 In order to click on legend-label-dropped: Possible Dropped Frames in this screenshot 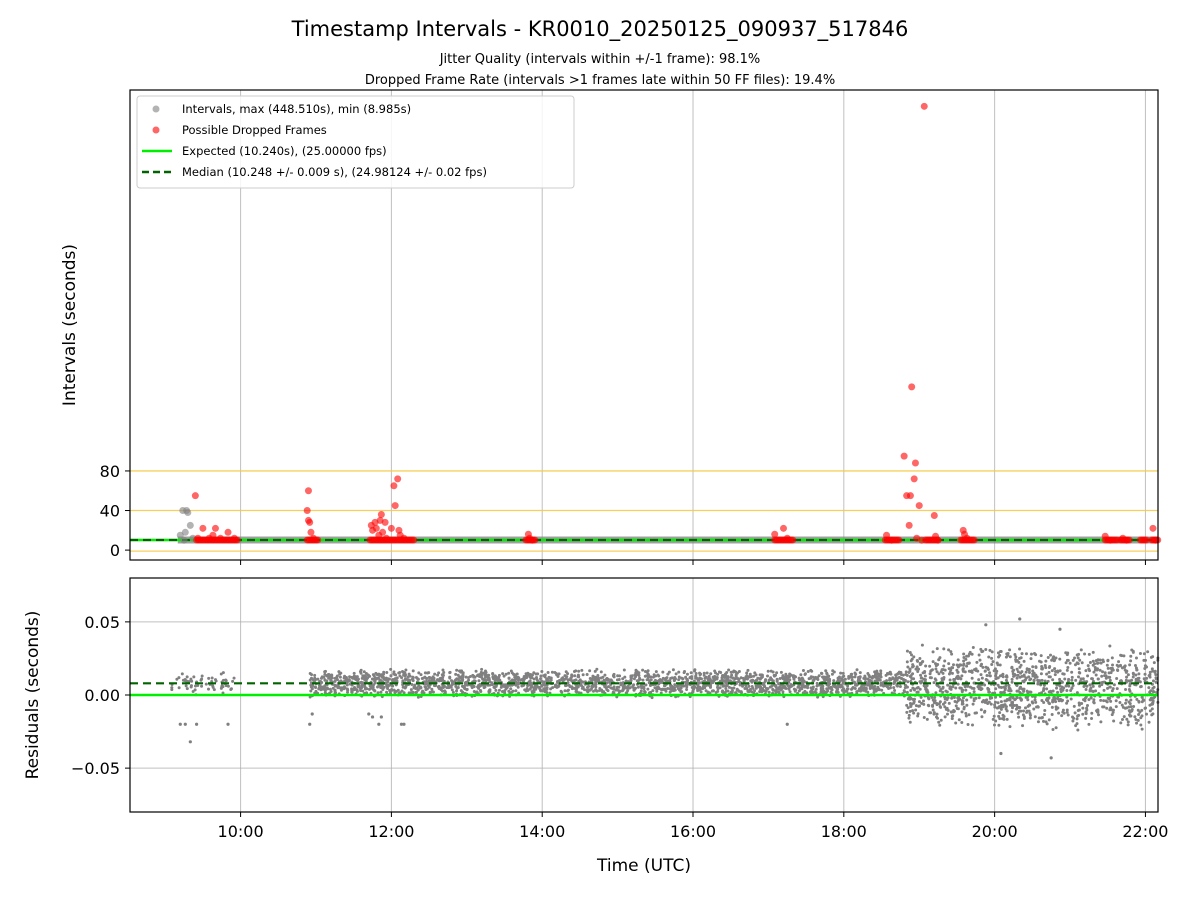, I will do `click(254, 130)`.